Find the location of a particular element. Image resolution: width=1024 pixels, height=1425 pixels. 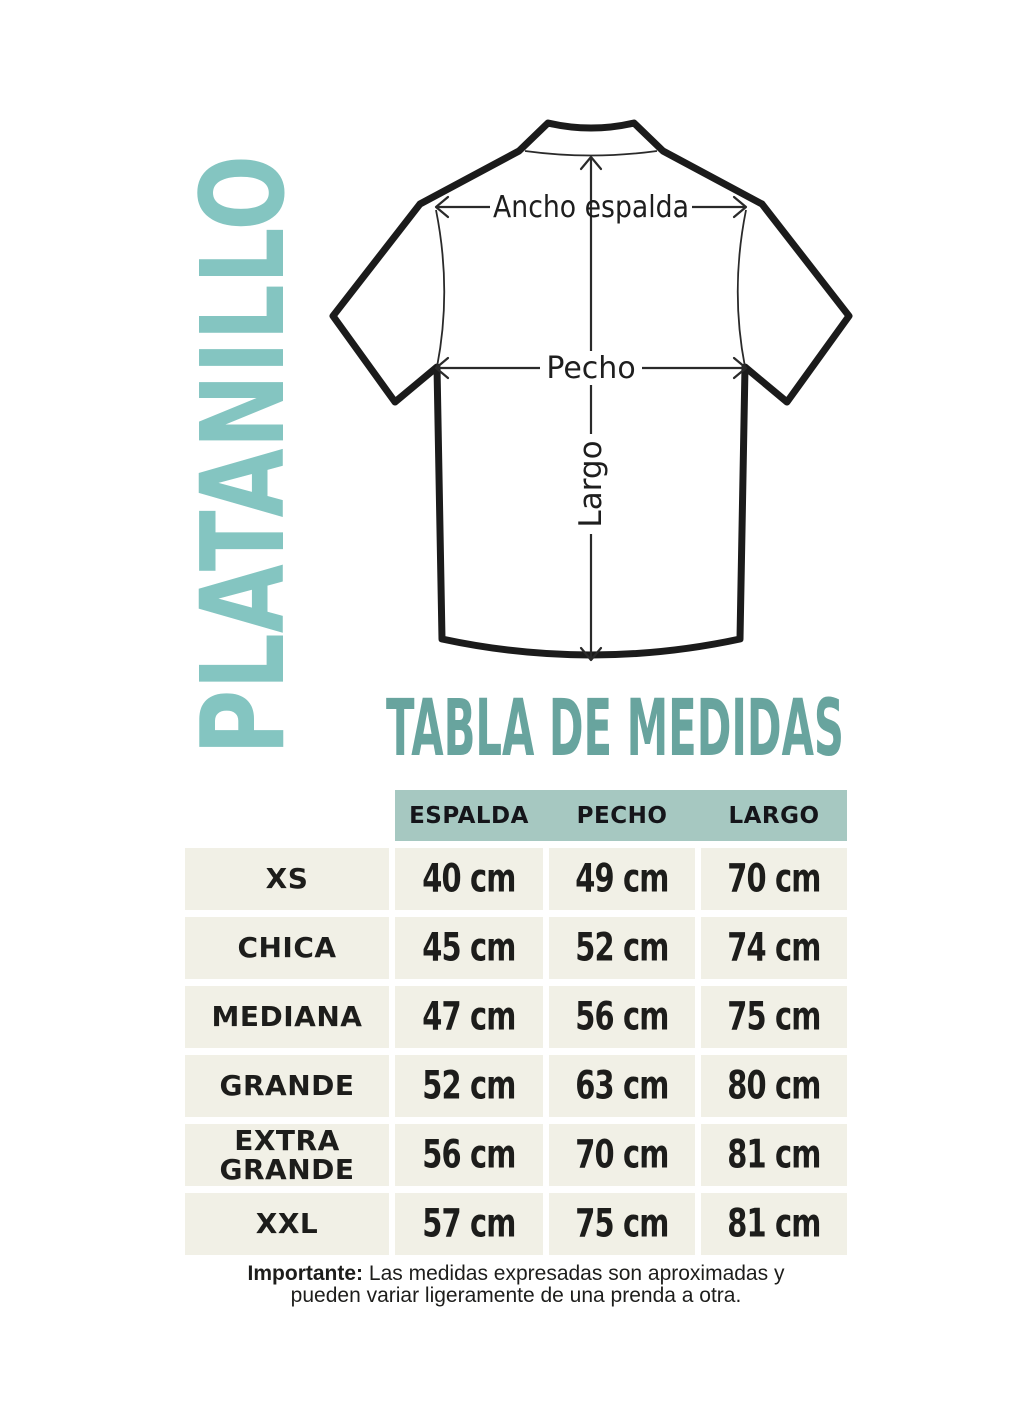

table-row-extra-grande-pecho: 70 cm is located at coordinates (622, 1155).